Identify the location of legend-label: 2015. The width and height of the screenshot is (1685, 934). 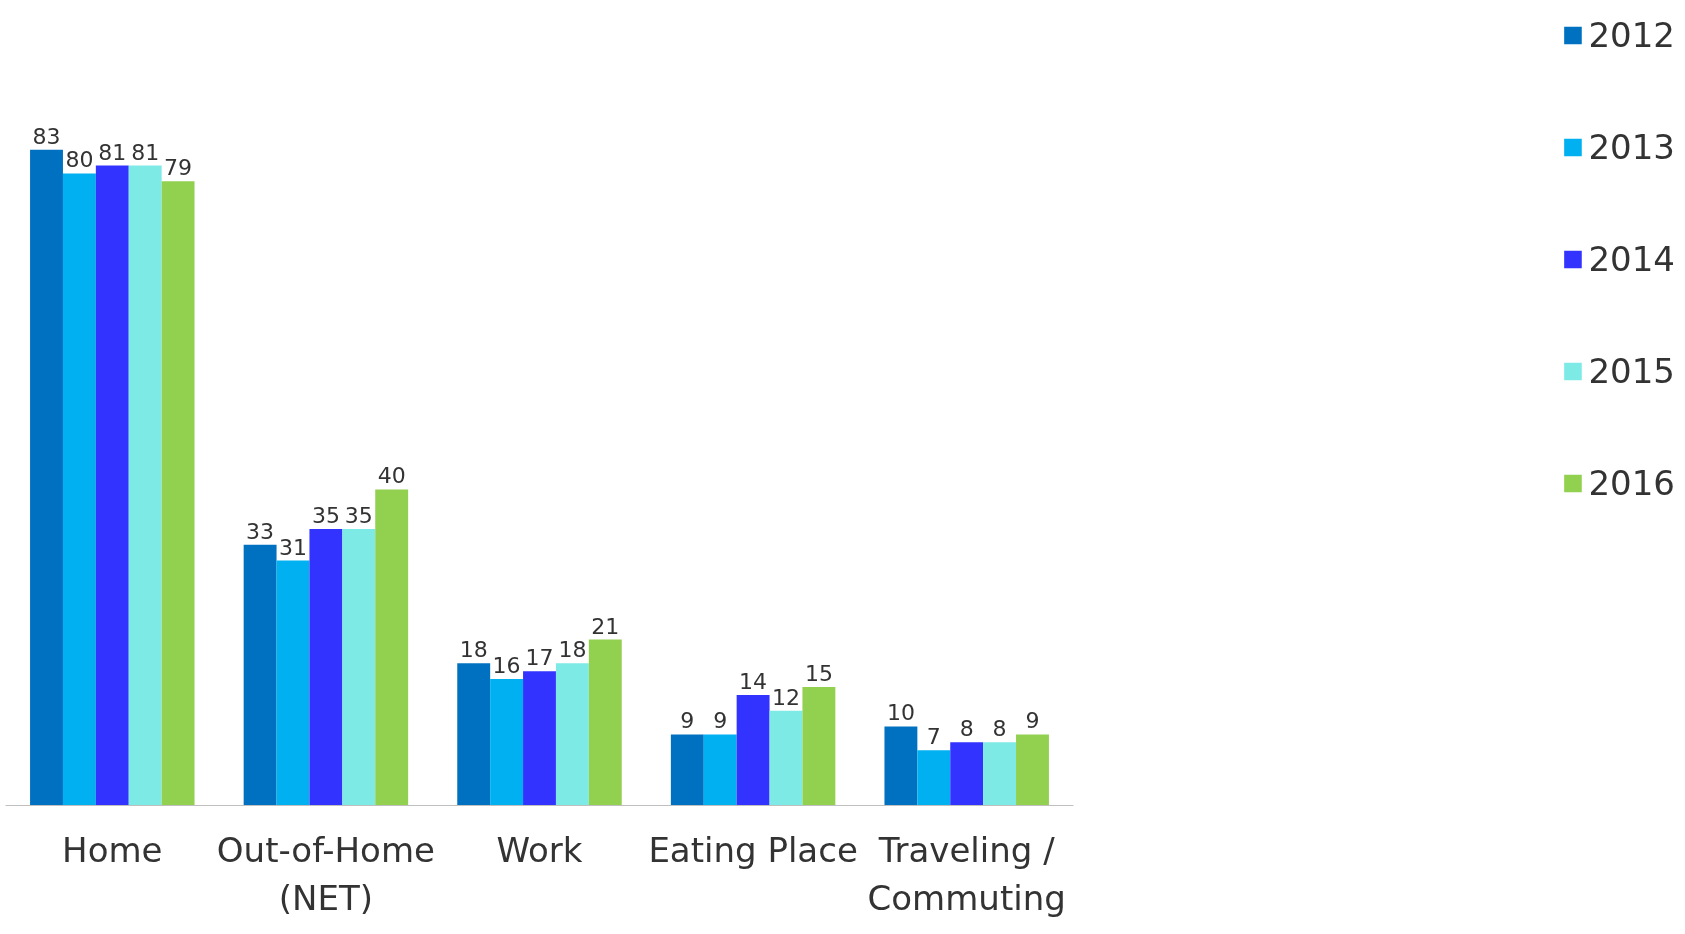
(1631, 371).